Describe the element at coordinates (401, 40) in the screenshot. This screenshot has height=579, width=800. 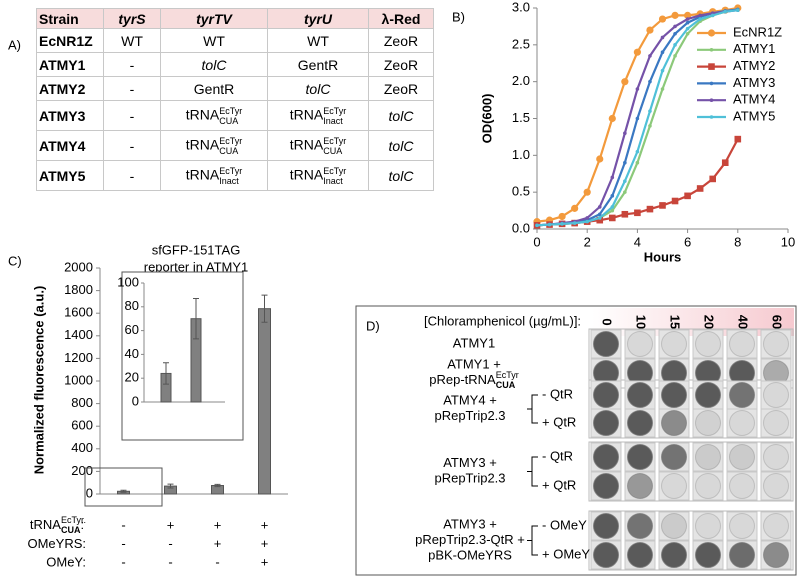
I see `cell-text: ZeoR` at that location.